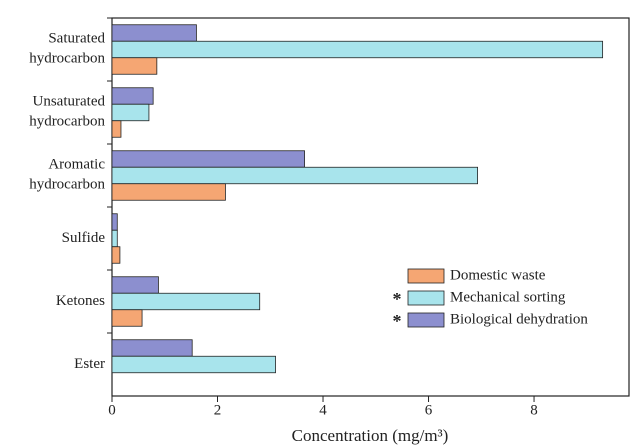  What do you see at coordinates (534, 410) in the screenshot?
I see `x-tick-label: 8` at bounding box center [534, 410].